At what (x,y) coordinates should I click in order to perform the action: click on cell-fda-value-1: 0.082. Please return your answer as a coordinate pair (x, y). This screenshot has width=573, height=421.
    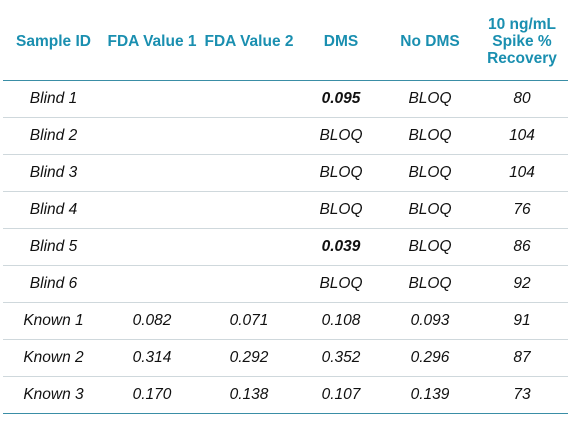
    Looking at the image, I should click on (152, 321).